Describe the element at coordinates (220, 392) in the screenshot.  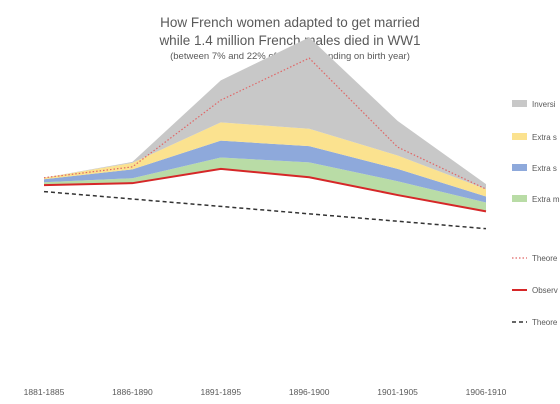
I see `x-tick-label: 1891-1895` at that location.